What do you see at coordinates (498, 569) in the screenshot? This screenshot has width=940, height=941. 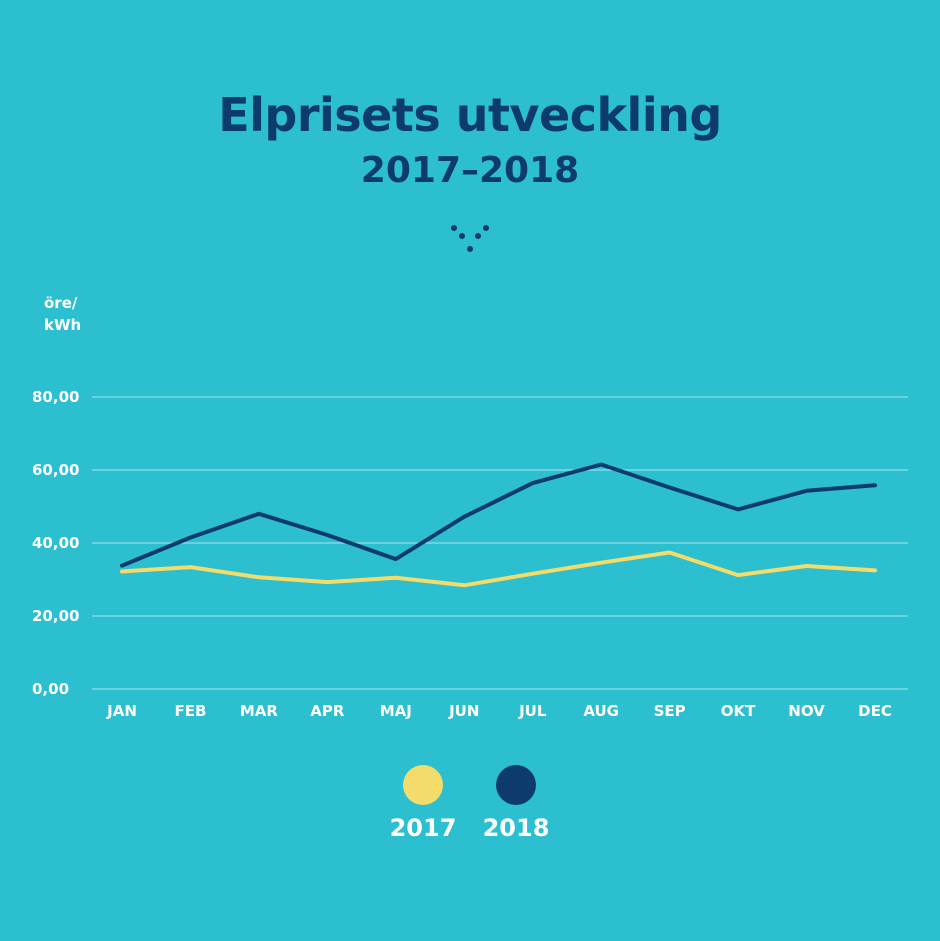 I see `series-line-2017` at bounding box center [498, 569].